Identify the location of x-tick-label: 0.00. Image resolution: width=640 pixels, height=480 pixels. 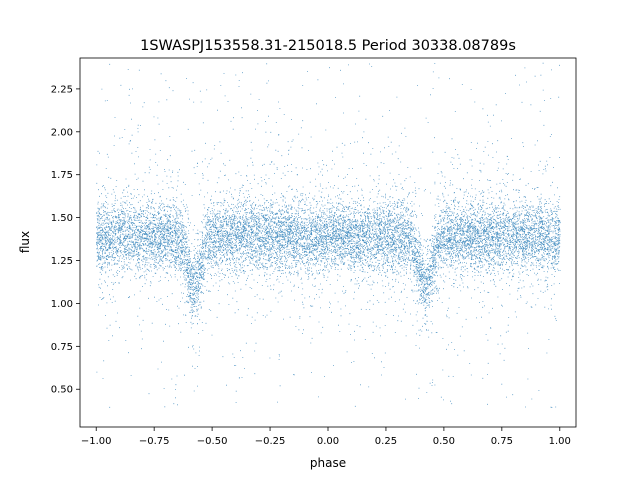
(328, 441).